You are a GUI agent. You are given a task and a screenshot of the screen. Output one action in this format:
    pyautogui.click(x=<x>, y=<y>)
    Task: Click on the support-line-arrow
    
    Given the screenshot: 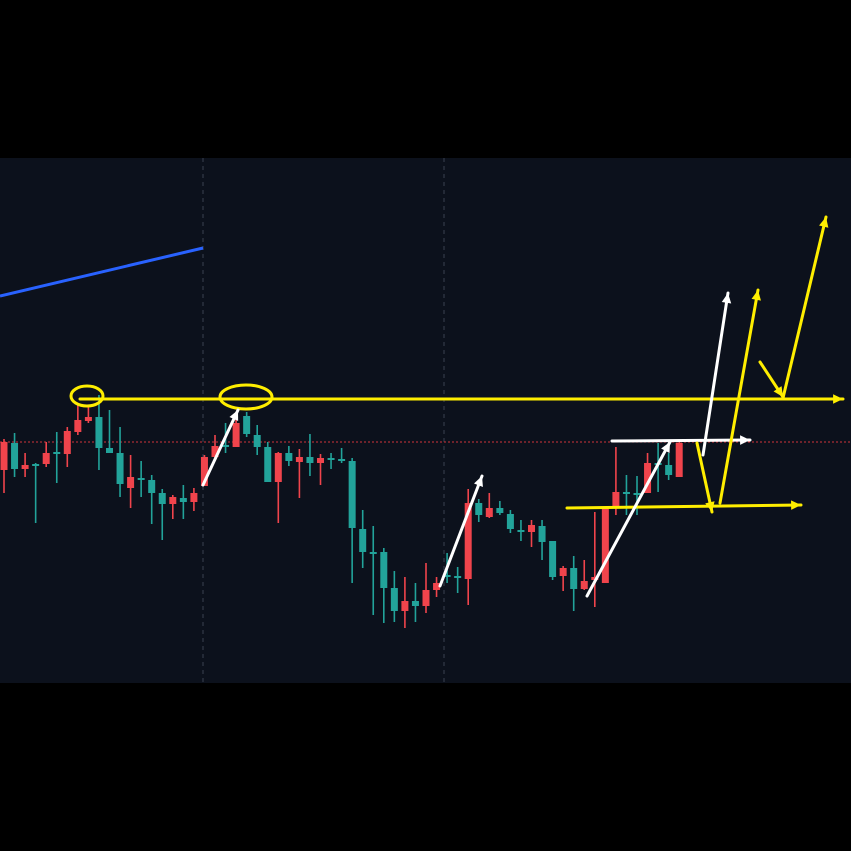 What is the action you would take?
    pyautogui.click(x=684, y=505)
    